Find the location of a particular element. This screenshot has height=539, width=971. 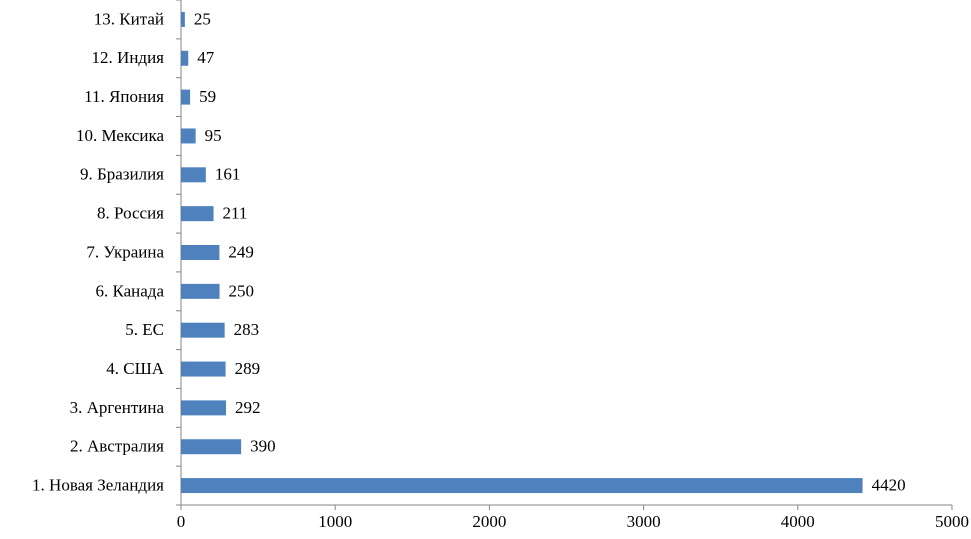

x-tick-label: 5000 is located at coordinates (952, 521).